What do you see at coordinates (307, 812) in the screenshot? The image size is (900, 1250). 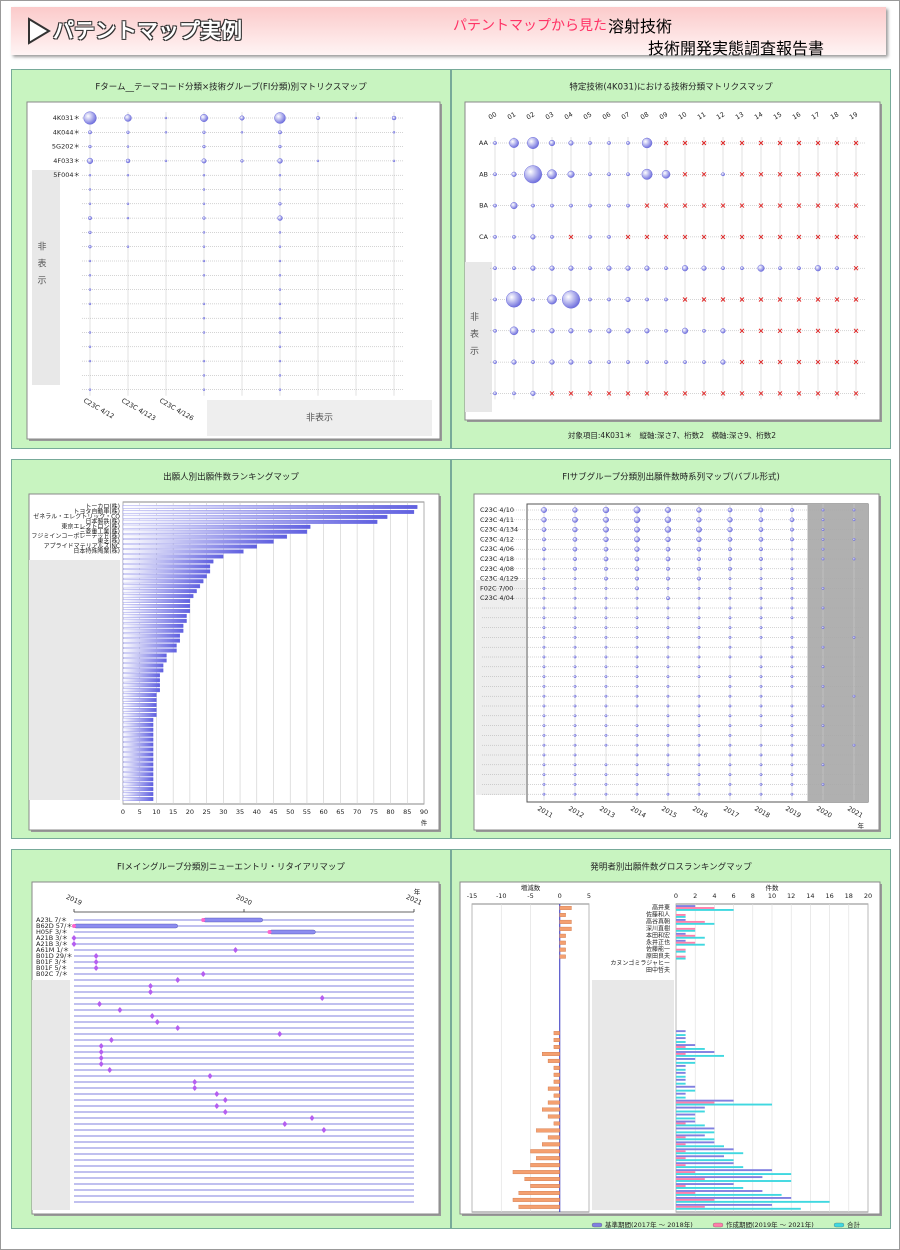 I see `x-tick-label: 55` at bounding box center [307, 812].